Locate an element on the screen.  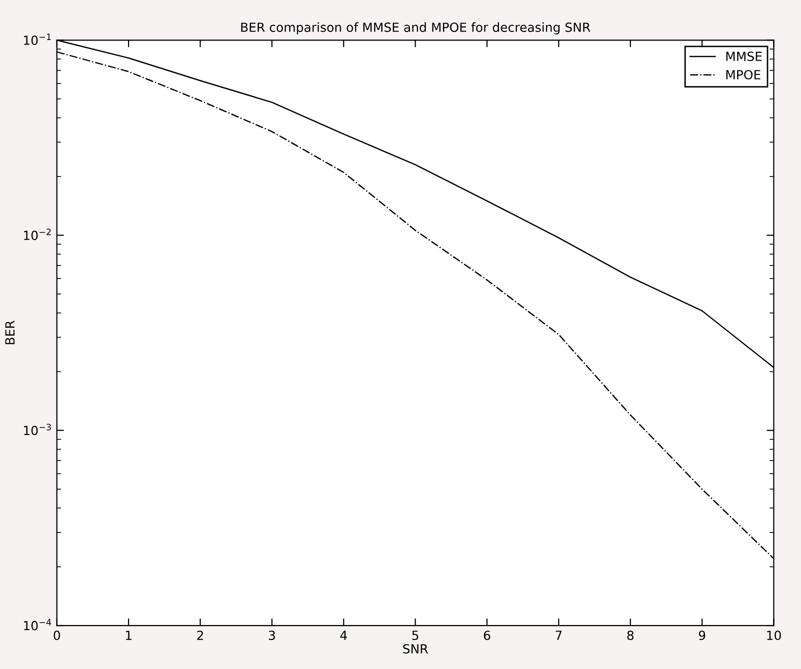
x-tick-label: 10 is located at coordinates (774, 635).